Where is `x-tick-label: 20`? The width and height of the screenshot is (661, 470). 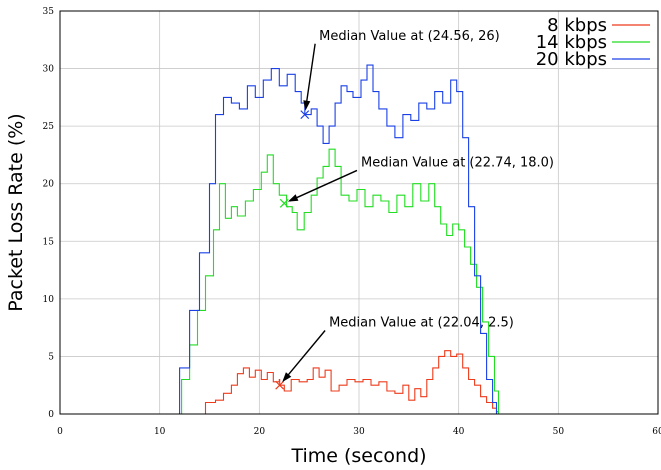 x-tick-label: 20 is located at coordinates (260, 432).